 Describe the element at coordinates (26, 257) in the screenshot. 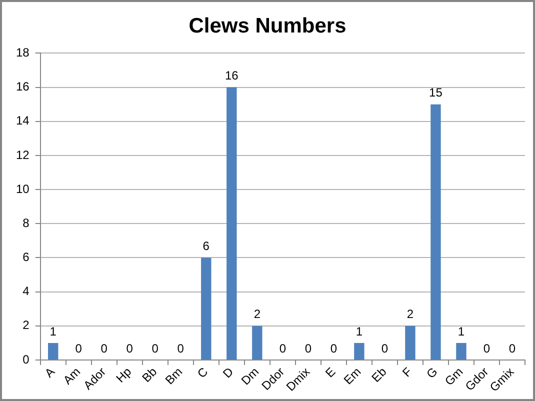

I see `y-tick-label: 6` at that location.